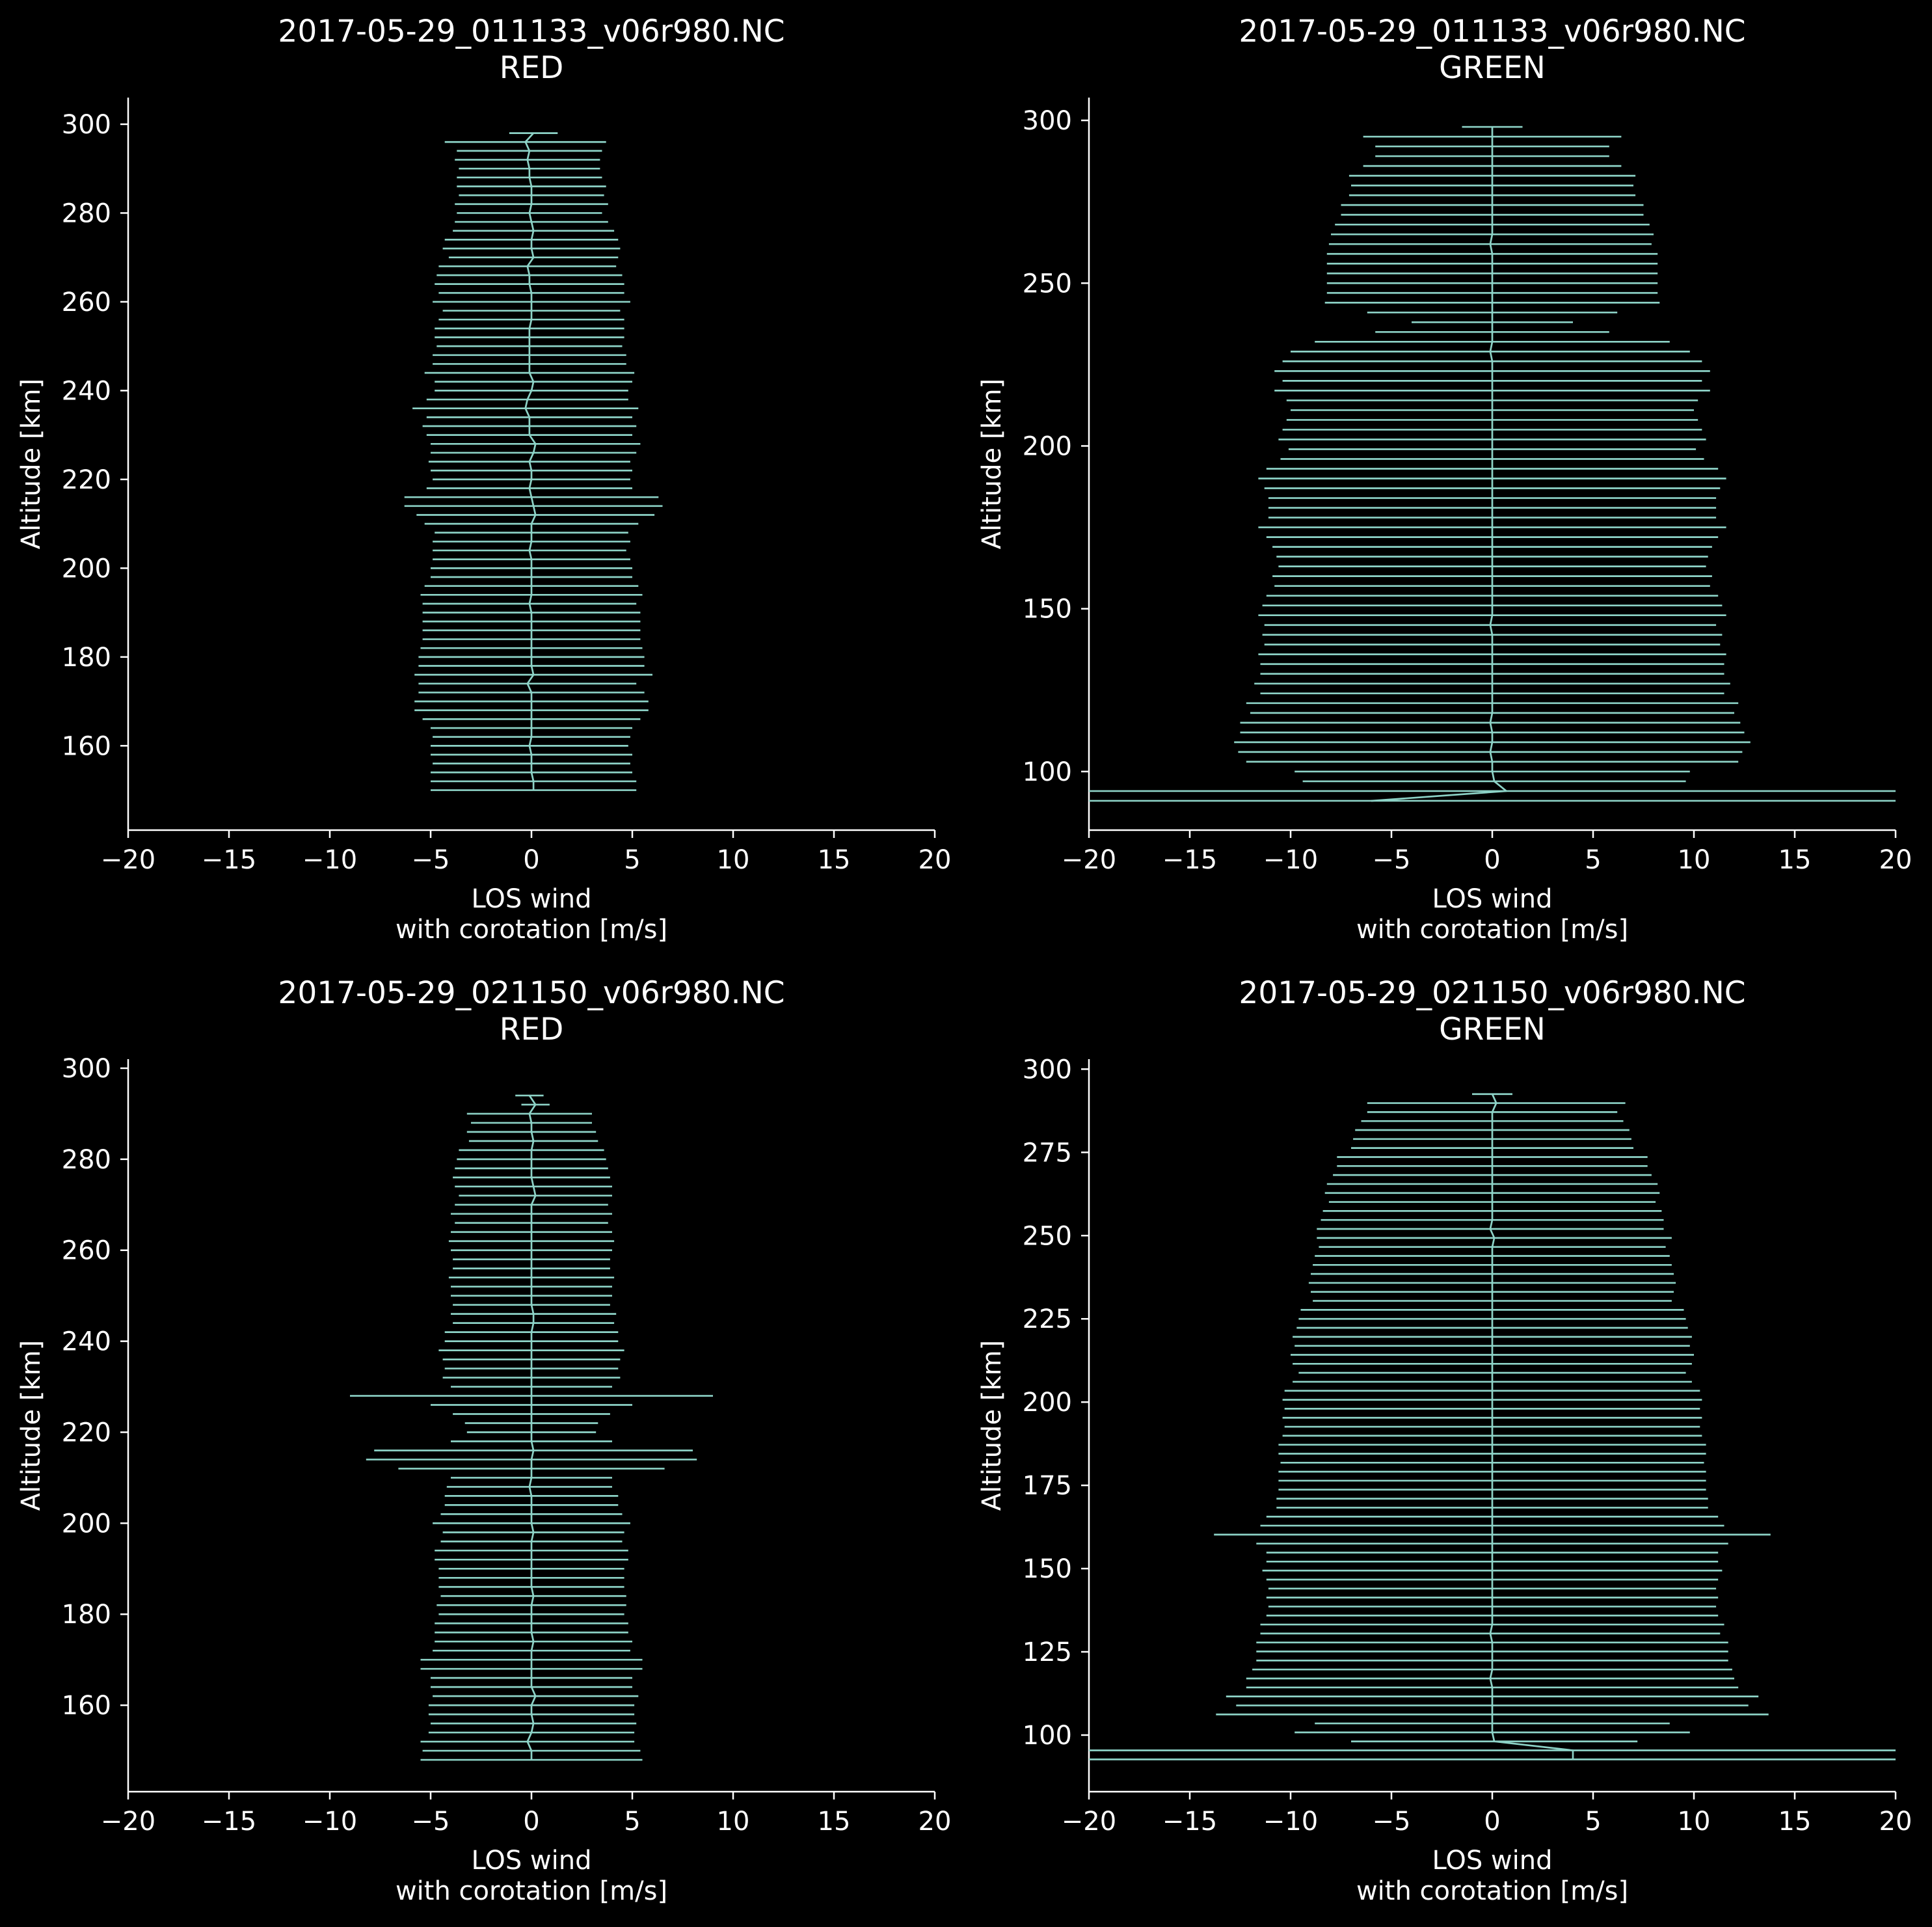 The height and width of the screenshot is (1927, 1932). Describe the element at coordinates (1047, 1652) in the screenshot. I see `y-tick-label: 125` at that location.